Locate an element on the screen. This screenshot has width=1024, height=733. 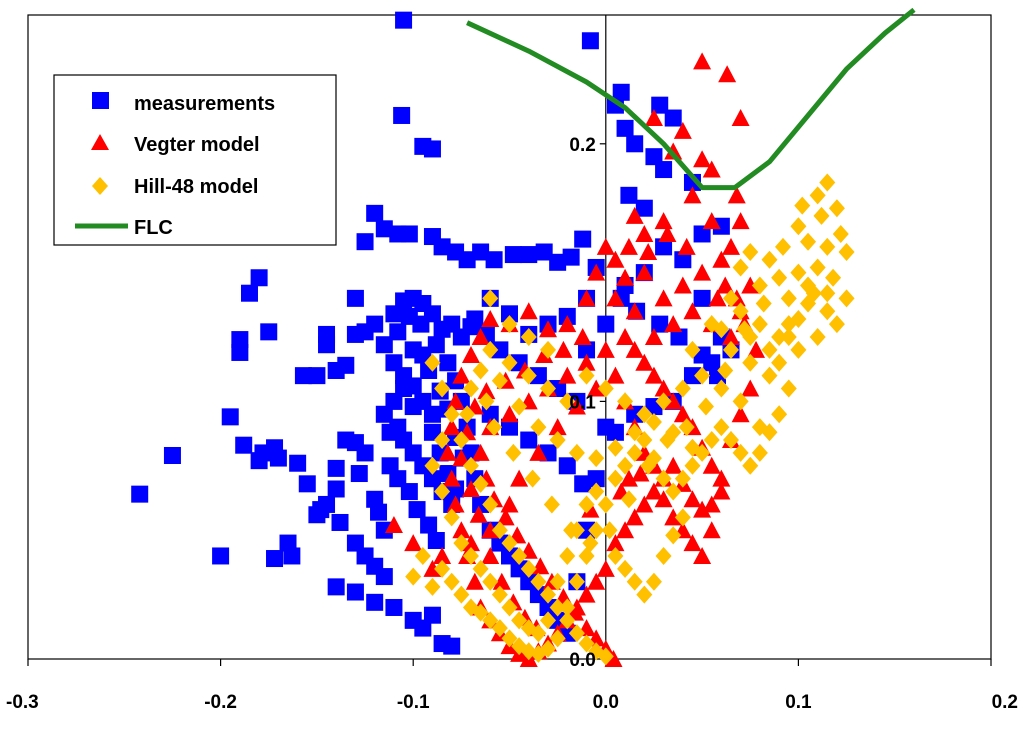
x-tick-label: -0.3 is located at coordinates (22, 702).